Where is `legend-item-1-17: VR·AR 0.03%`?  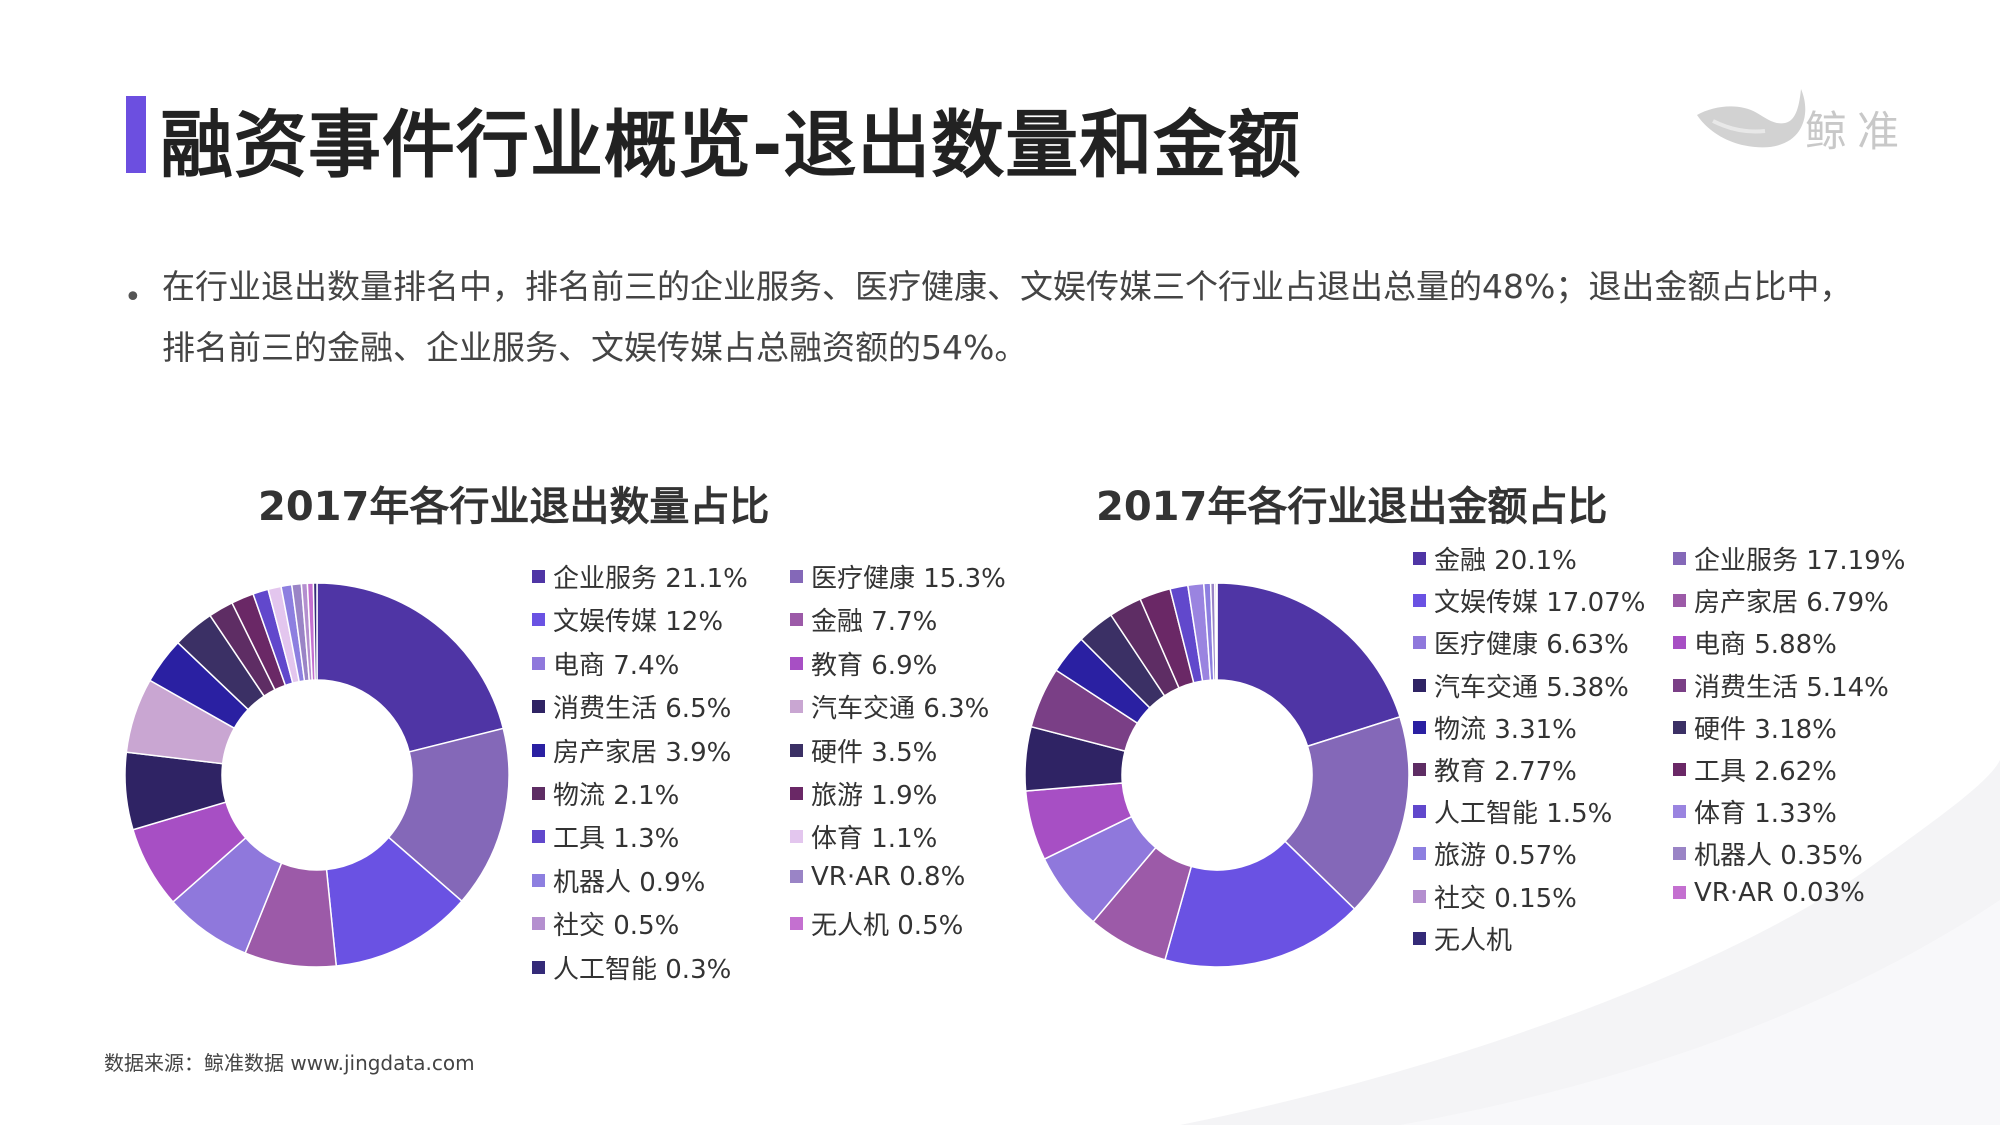 legend-item-1-17: VR·AR 0.03% is located at coordinates (1769, 893).